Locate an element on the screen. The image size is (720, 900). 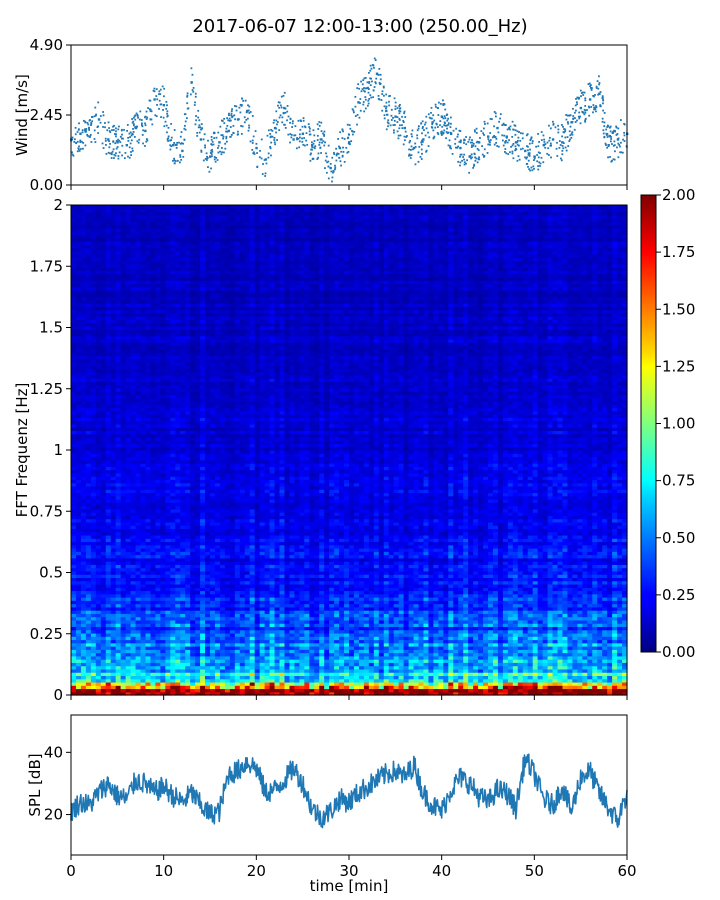
wind-y-tick-label: 2.45 is located at coordinates (46, 115).